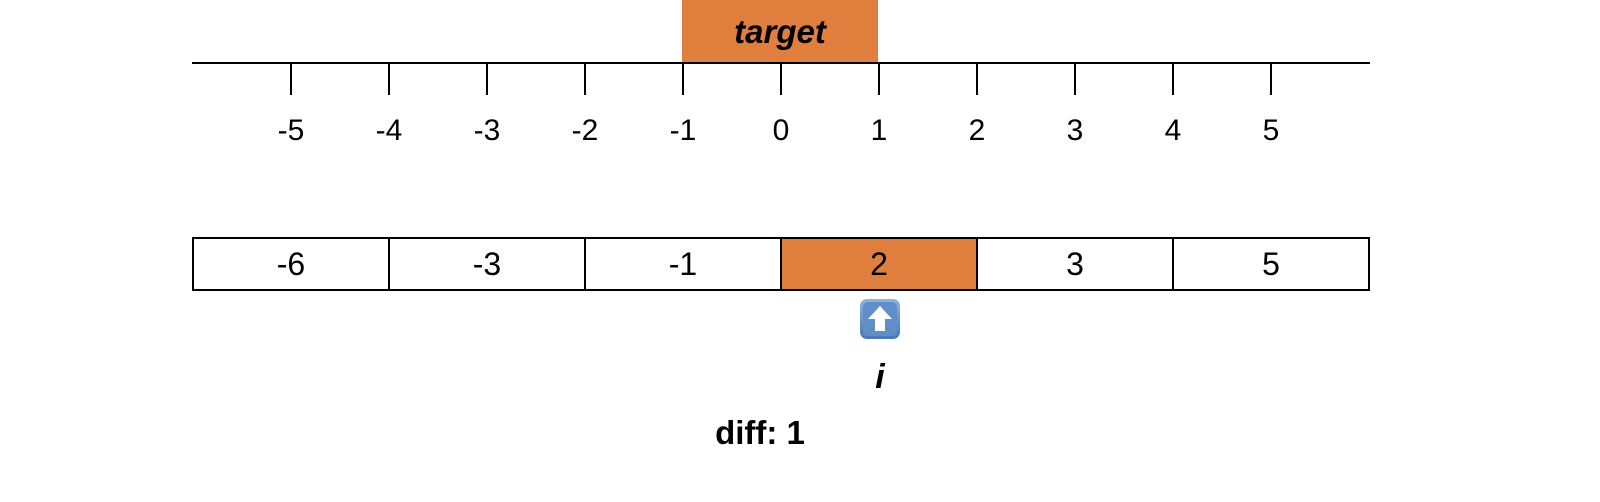  Describe the element at coordinates (585, 130) in the screenshot. I see `tick-label: -2` at that location.